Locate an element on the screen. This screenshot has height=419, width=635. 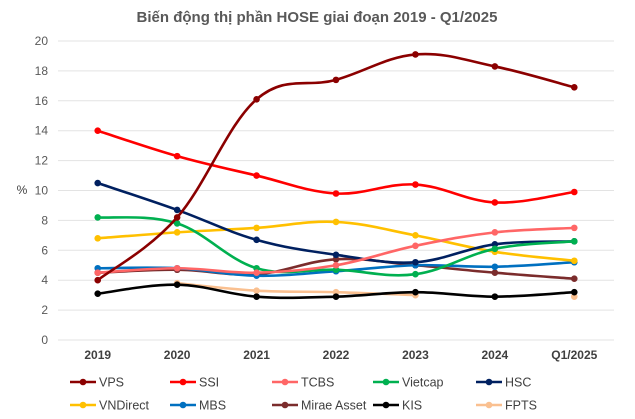
x-tick-label: 2022 is located at coordinates (336, 355).